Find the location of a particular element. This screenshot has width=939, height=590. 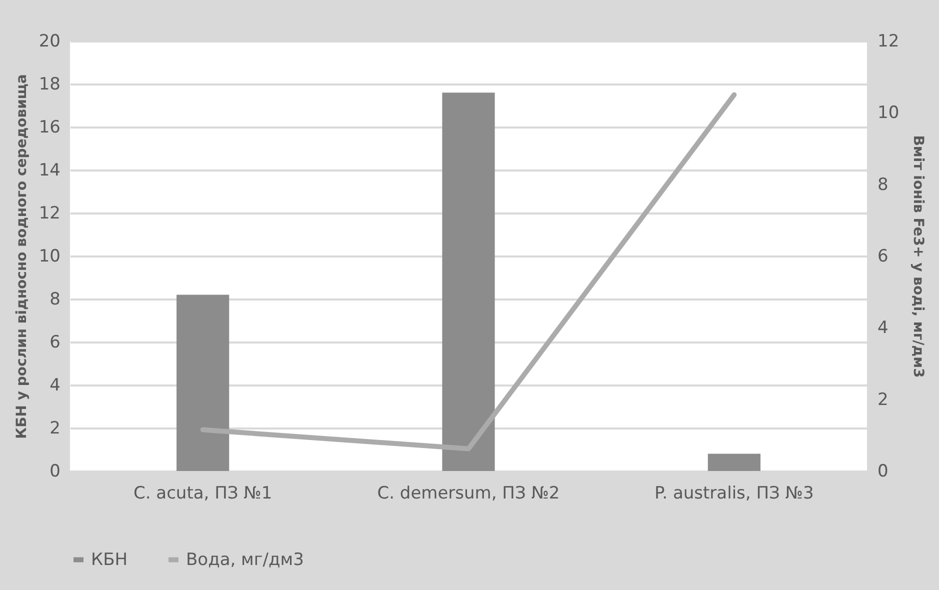

x-tick-label: P. australis, ПЗ №3 is located at coordinates (734, 494).